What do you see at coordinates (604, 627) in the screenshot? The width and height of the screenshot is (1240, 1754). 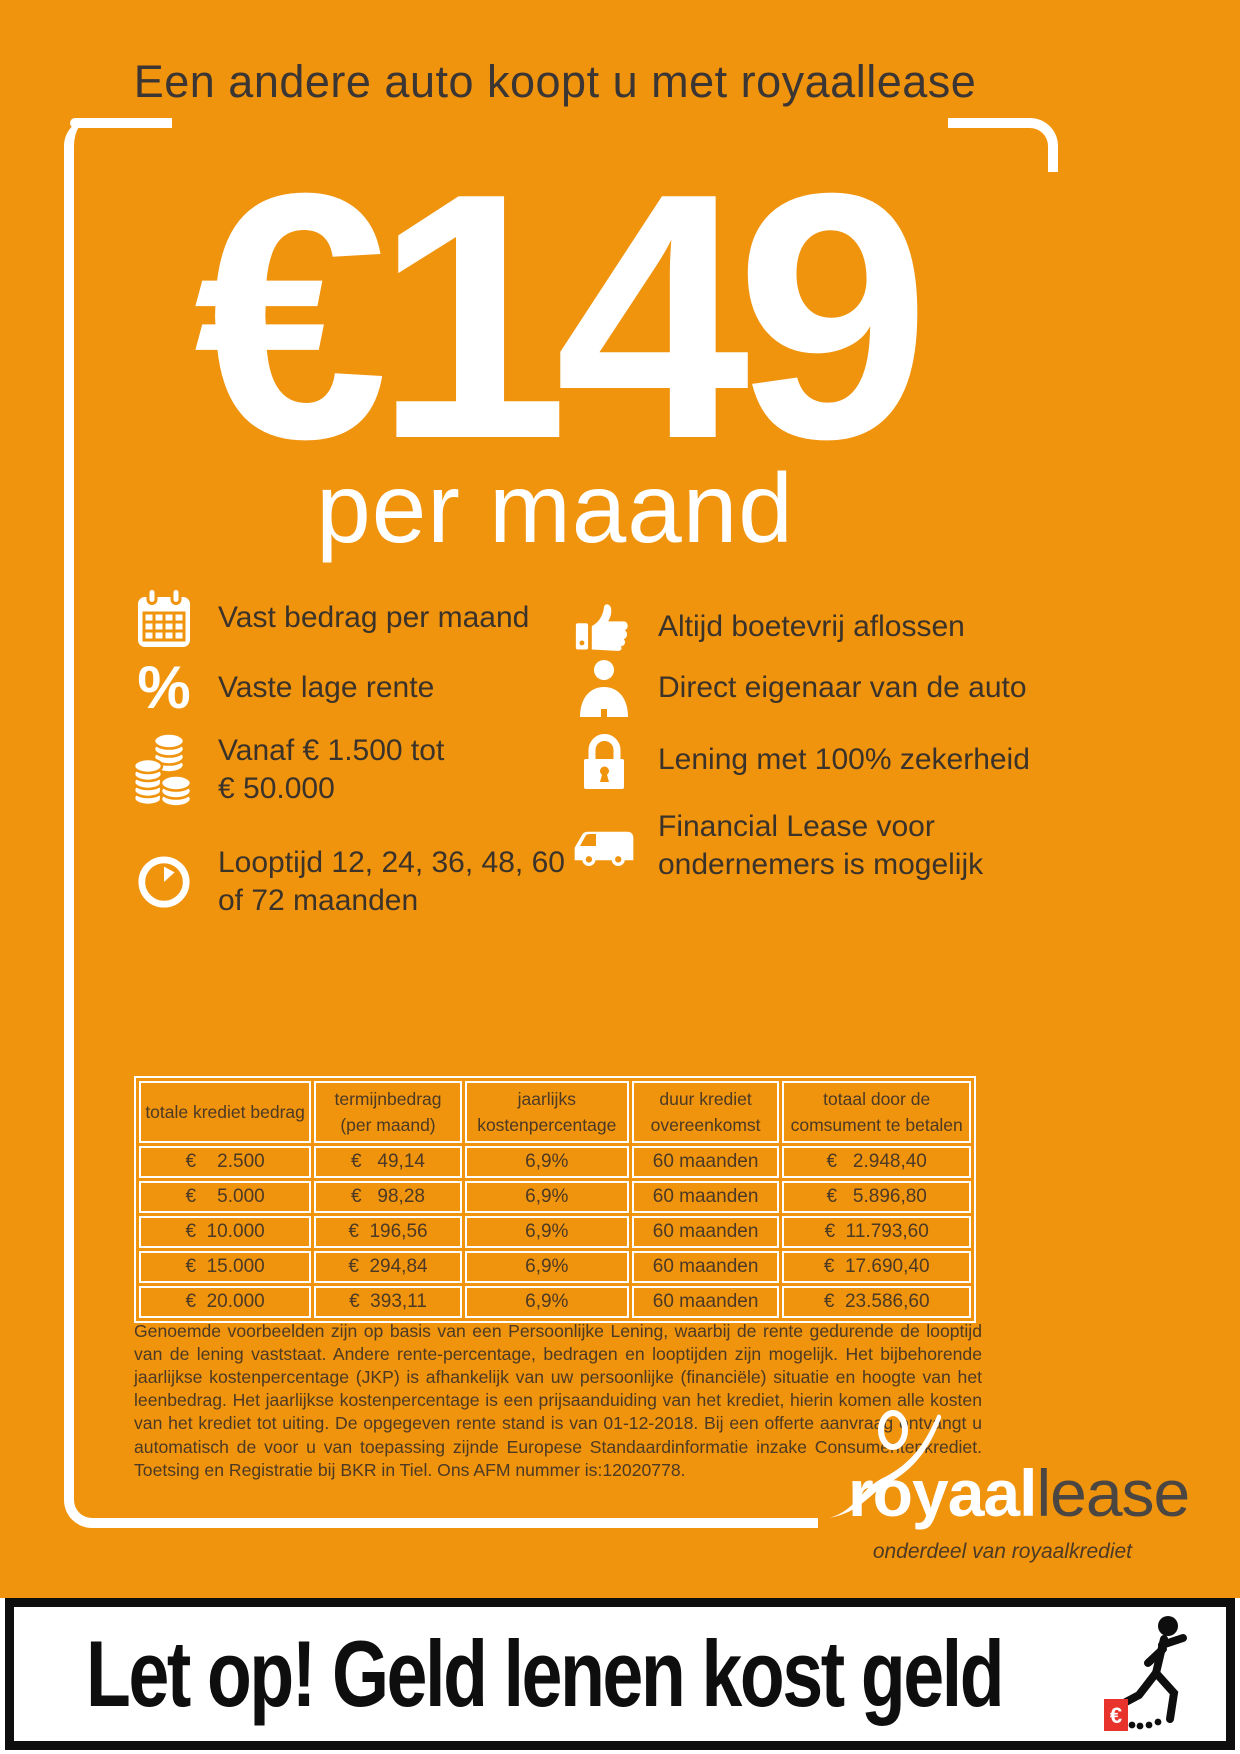 I see `thumbs-up-icon` at bounding box center [604, 627].